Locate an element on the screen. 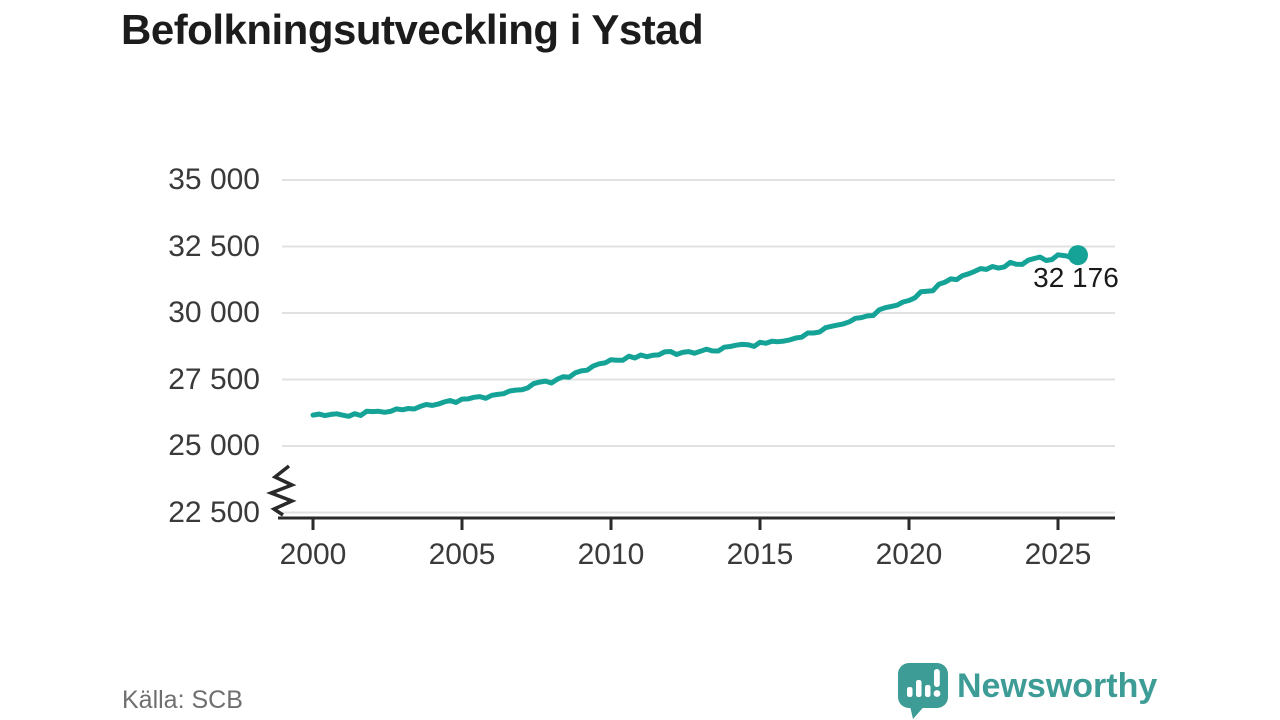 This screenshot has width=1280, height=720. source-note: Källa: SCB is located at coordinates (182, 700).